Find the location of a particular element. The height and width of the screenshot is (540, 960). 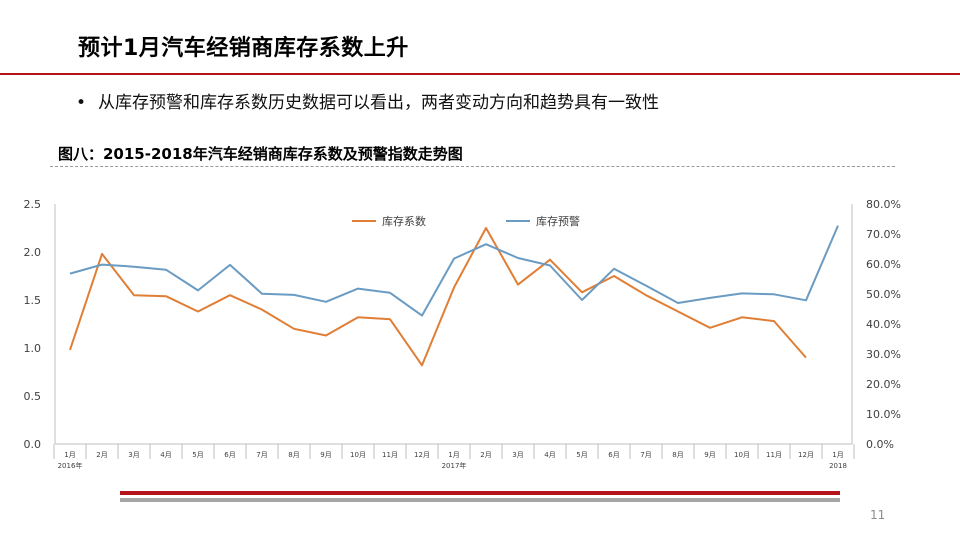

y-left-tick-label: 2.0 is located at coordinates (33, 252).